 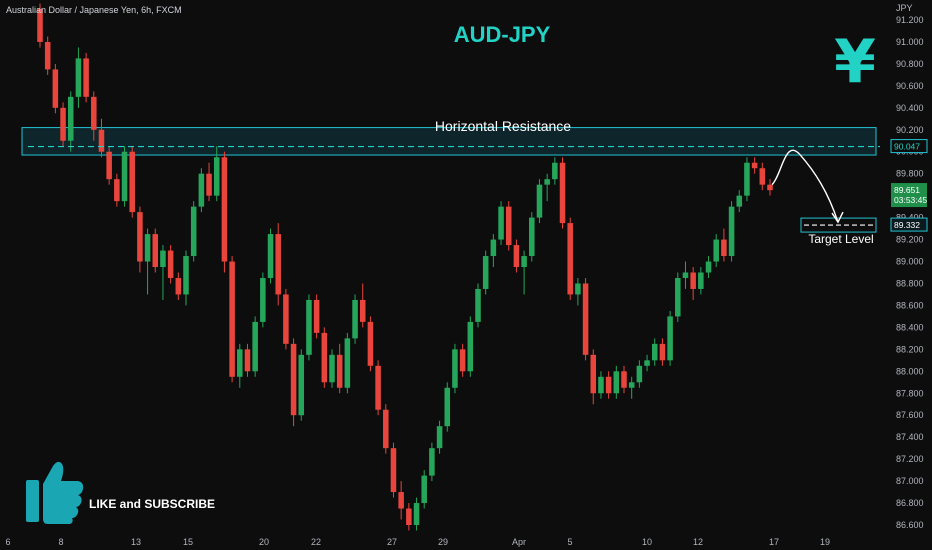 I want to click on thumbs-up-icon, so click(x=55, y=492).